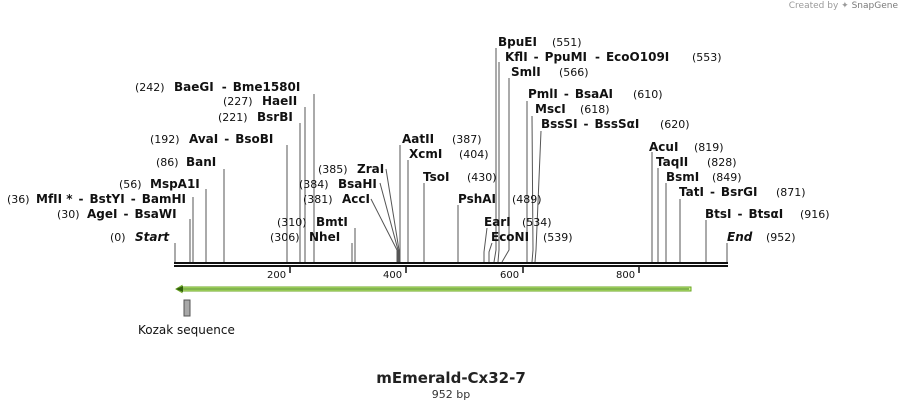  Describe the element at coordinates (357, 184) in the screenshot. I see `enzyme-name: BsaHI` at that location.